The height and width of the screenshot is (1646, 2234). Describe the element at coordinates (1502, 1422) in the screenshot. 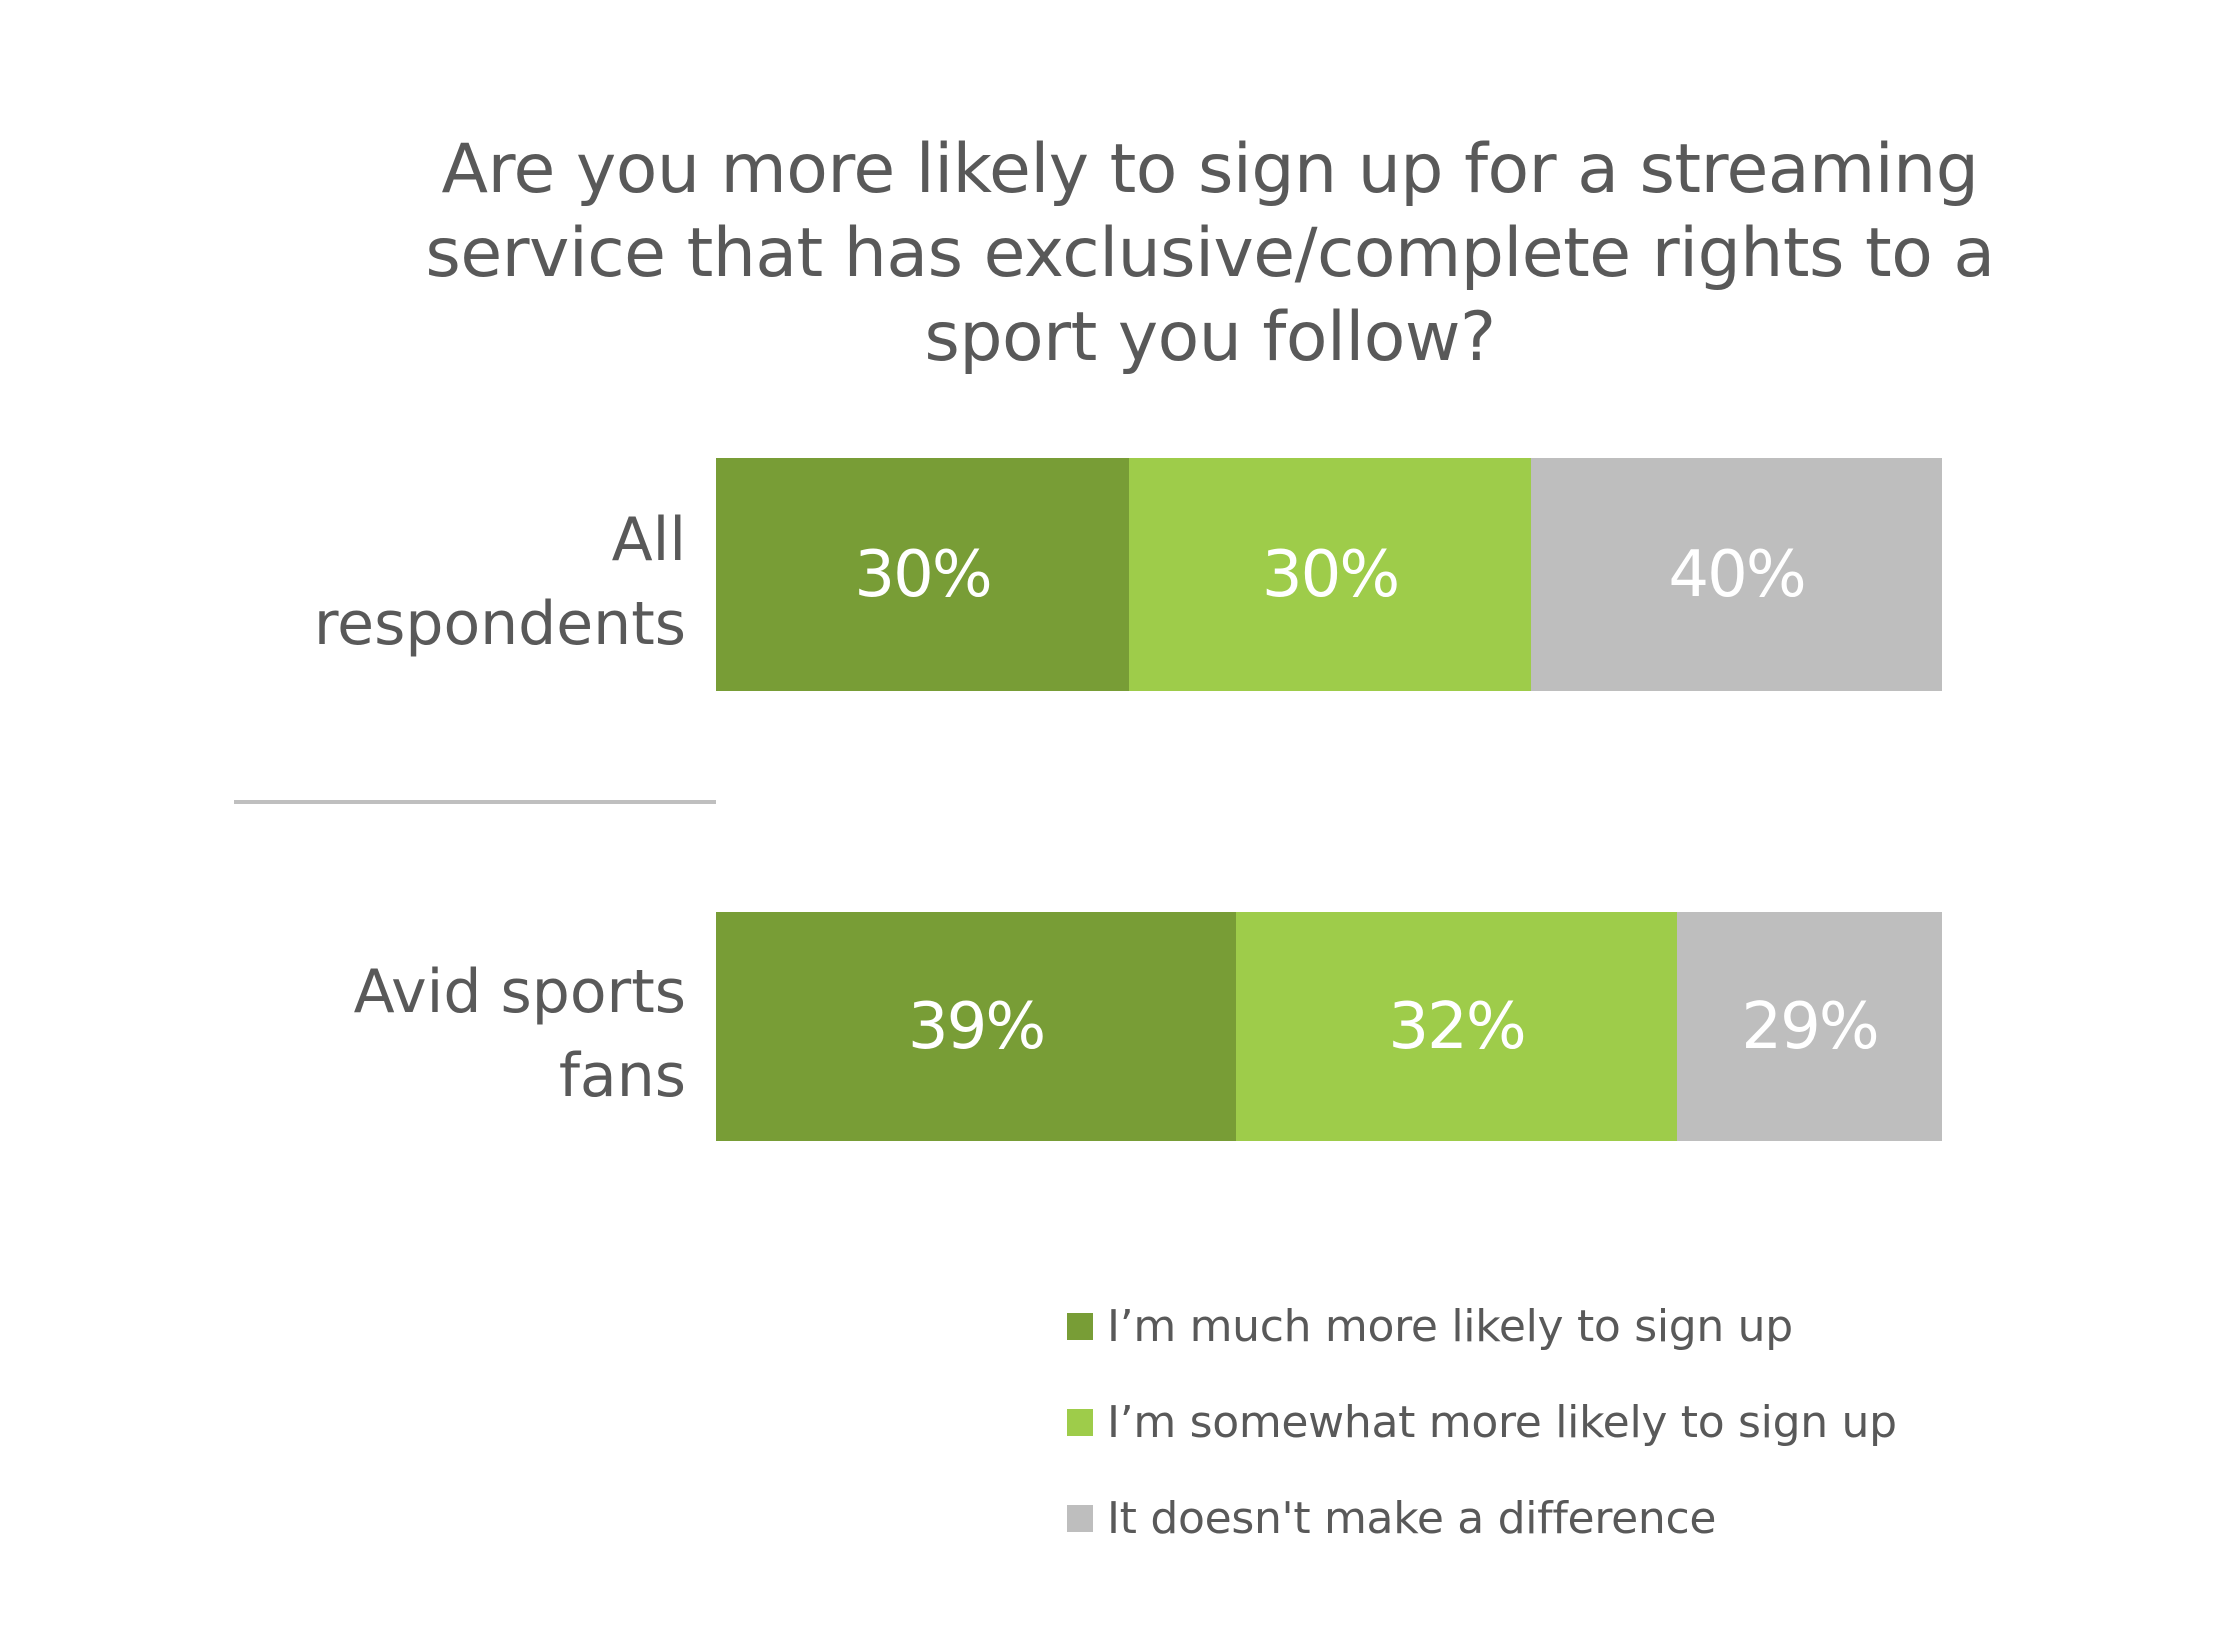

I see `legend-label: I’m somewhat more likely to sign up` at that location.